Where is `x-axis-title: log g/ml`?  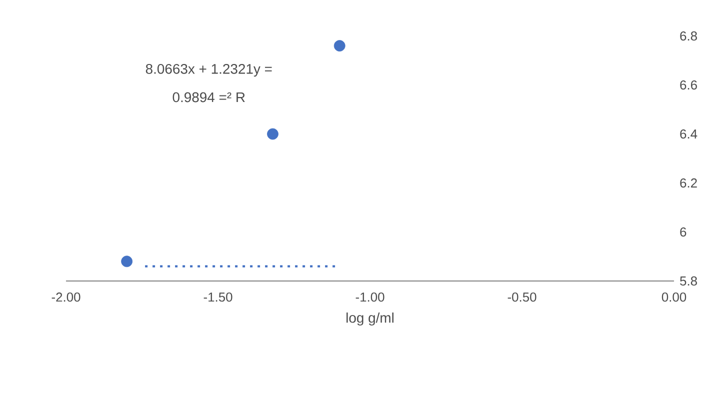
x-axis-title: log g/ml is located at coordinates (370, 319).